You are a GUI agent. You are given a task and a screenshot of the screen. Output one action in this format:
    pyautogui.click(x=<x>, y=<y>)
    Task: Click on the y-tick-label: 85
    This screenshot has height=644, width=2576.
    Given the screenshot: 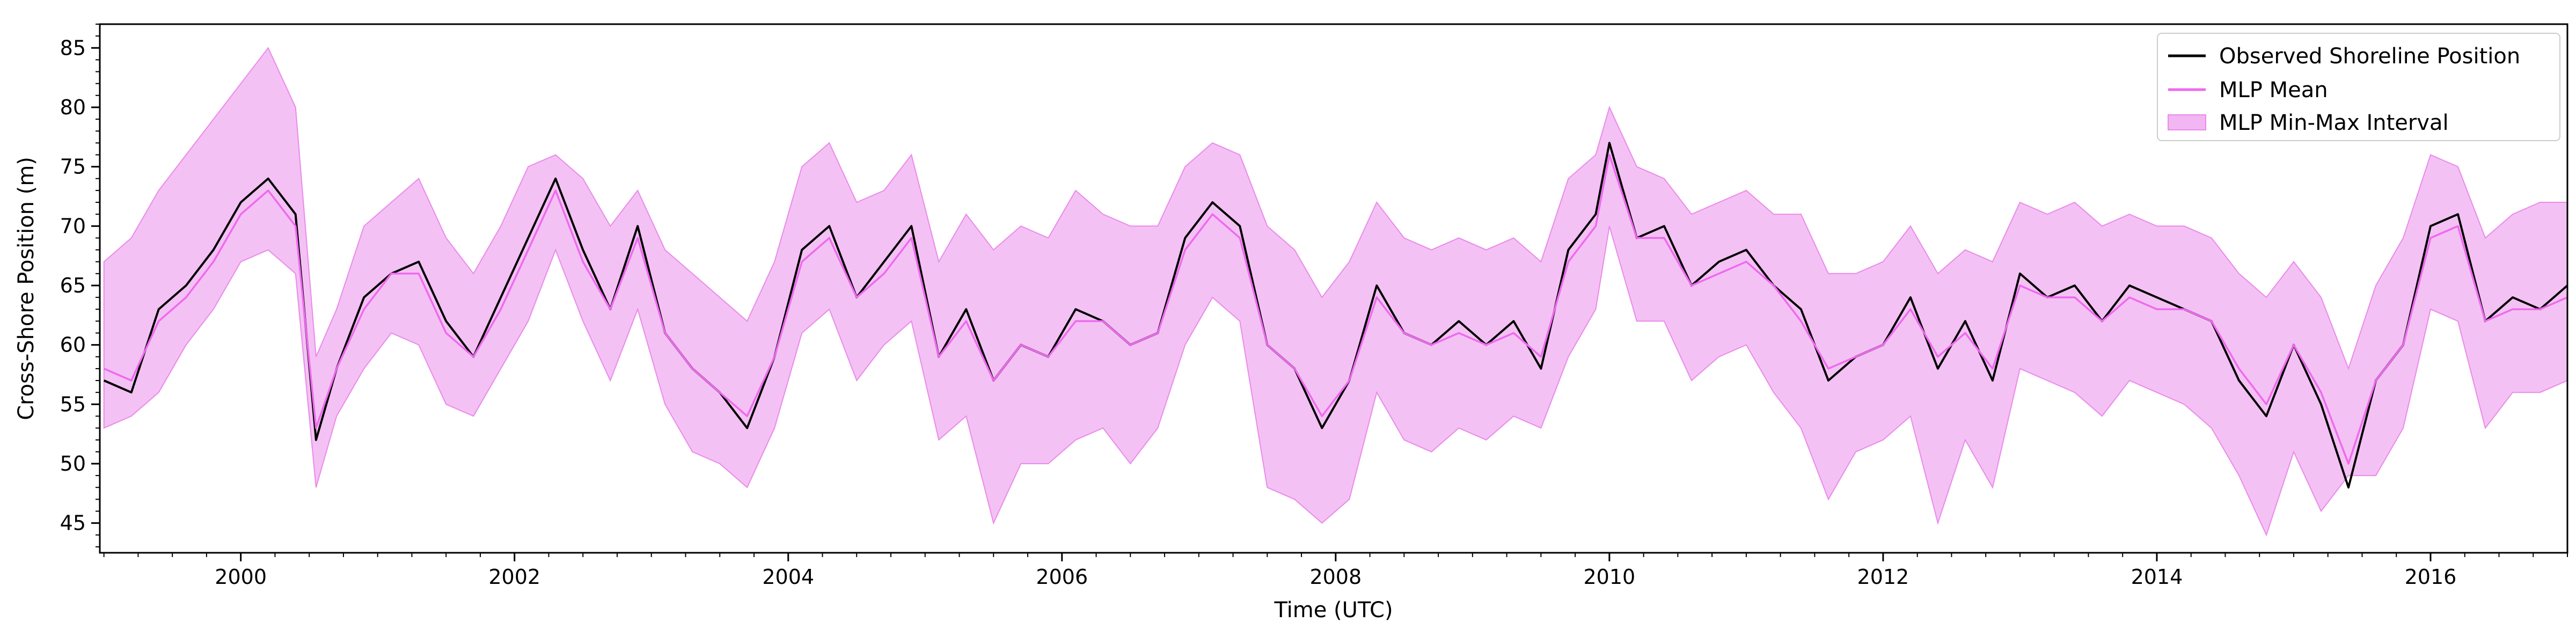 What is the action you would take?
    pyautogui.click(x=73, y=48)
    